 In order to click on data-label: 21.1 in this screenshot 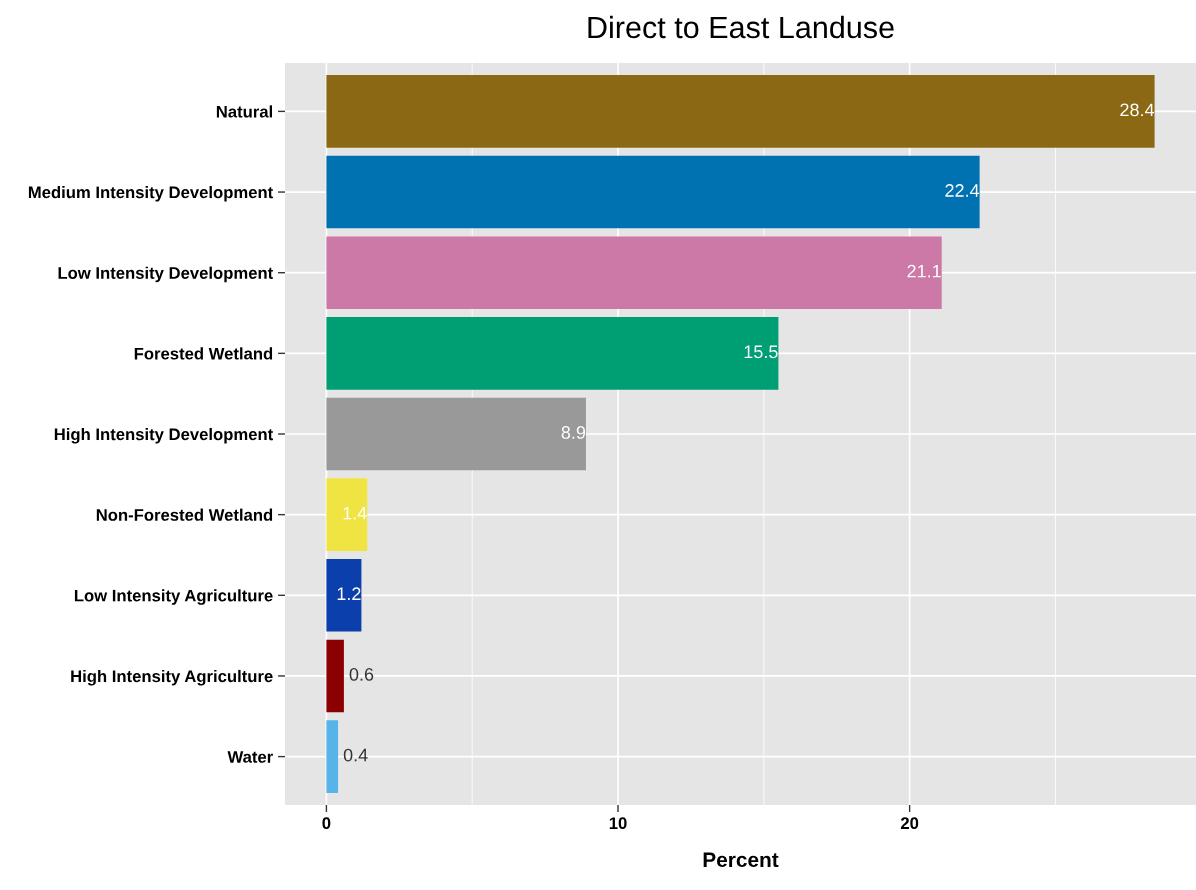, I will do `click(924, 271)`.